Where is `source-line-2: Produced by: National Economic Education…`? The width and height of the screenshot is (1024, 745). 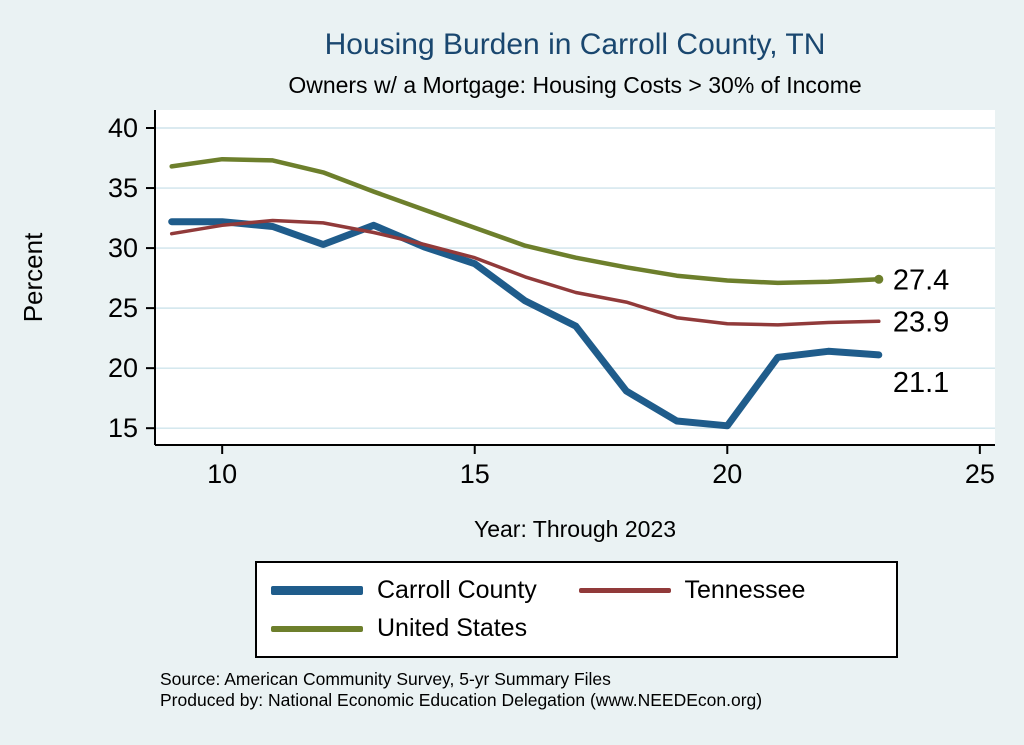
source-line-2: Produced by: National Economic Education… is located at coordinates (461, 700).